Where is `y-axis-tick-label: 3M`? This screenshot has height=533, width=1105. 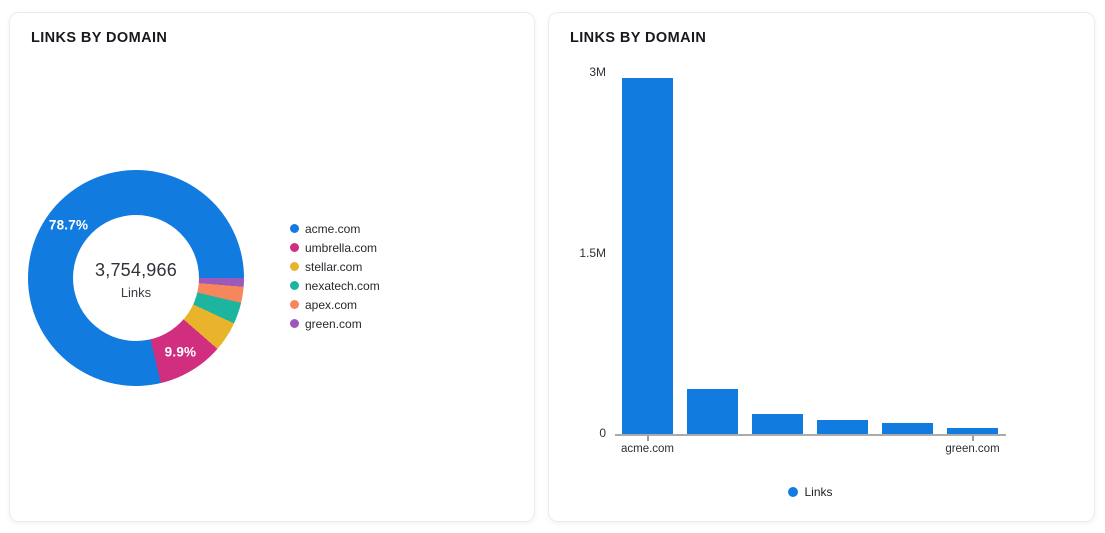
y-axis-tick-label: 3M is located at coordinates (597, 72).